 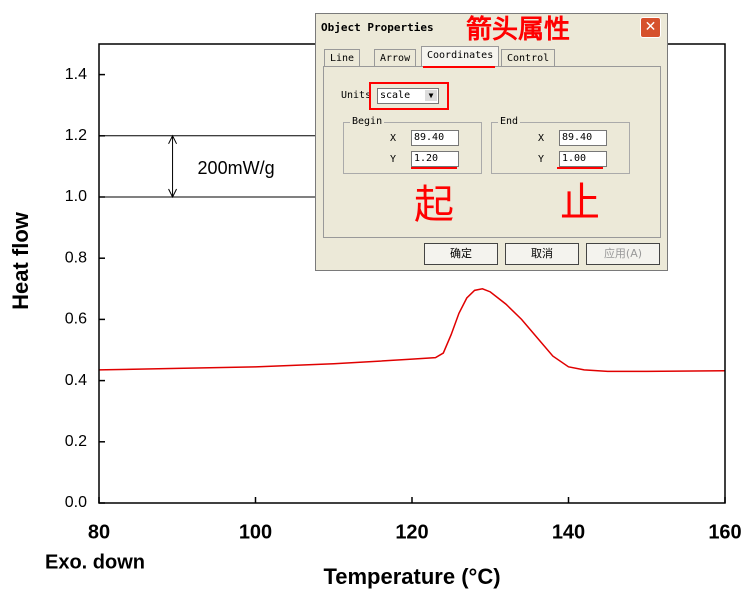 I want to click on y-tick-label: 0.8, so click(x=76, y=257).